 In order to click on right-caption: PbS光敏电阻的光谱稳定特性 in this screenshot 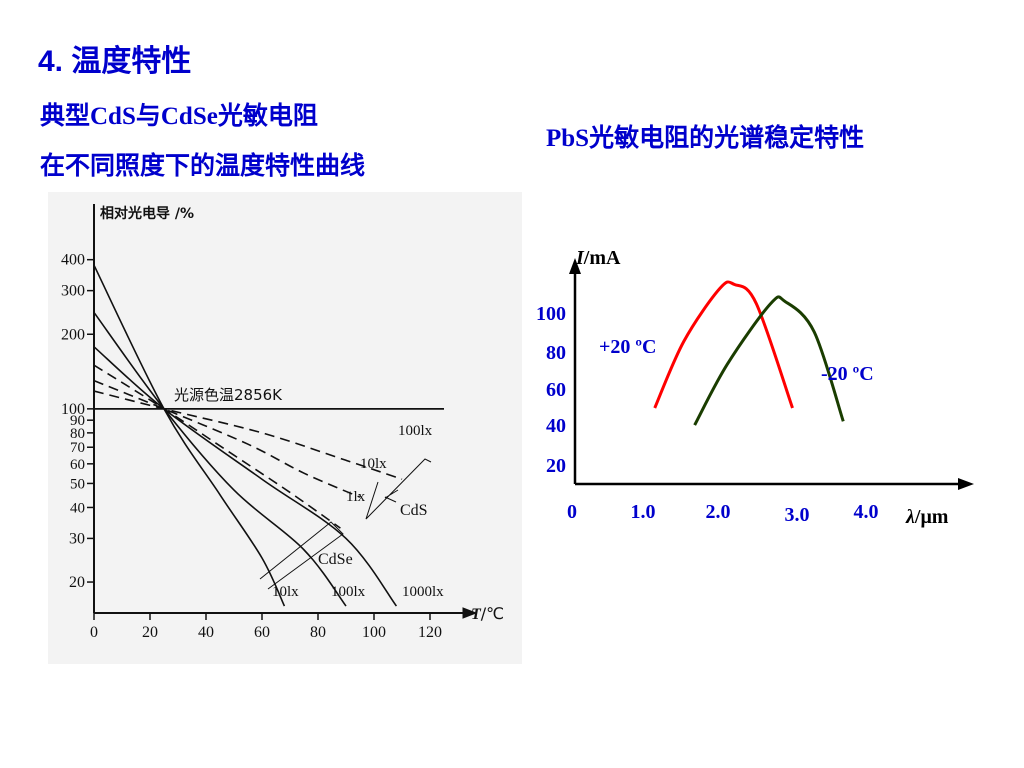, I will do `click(705, 138)`.